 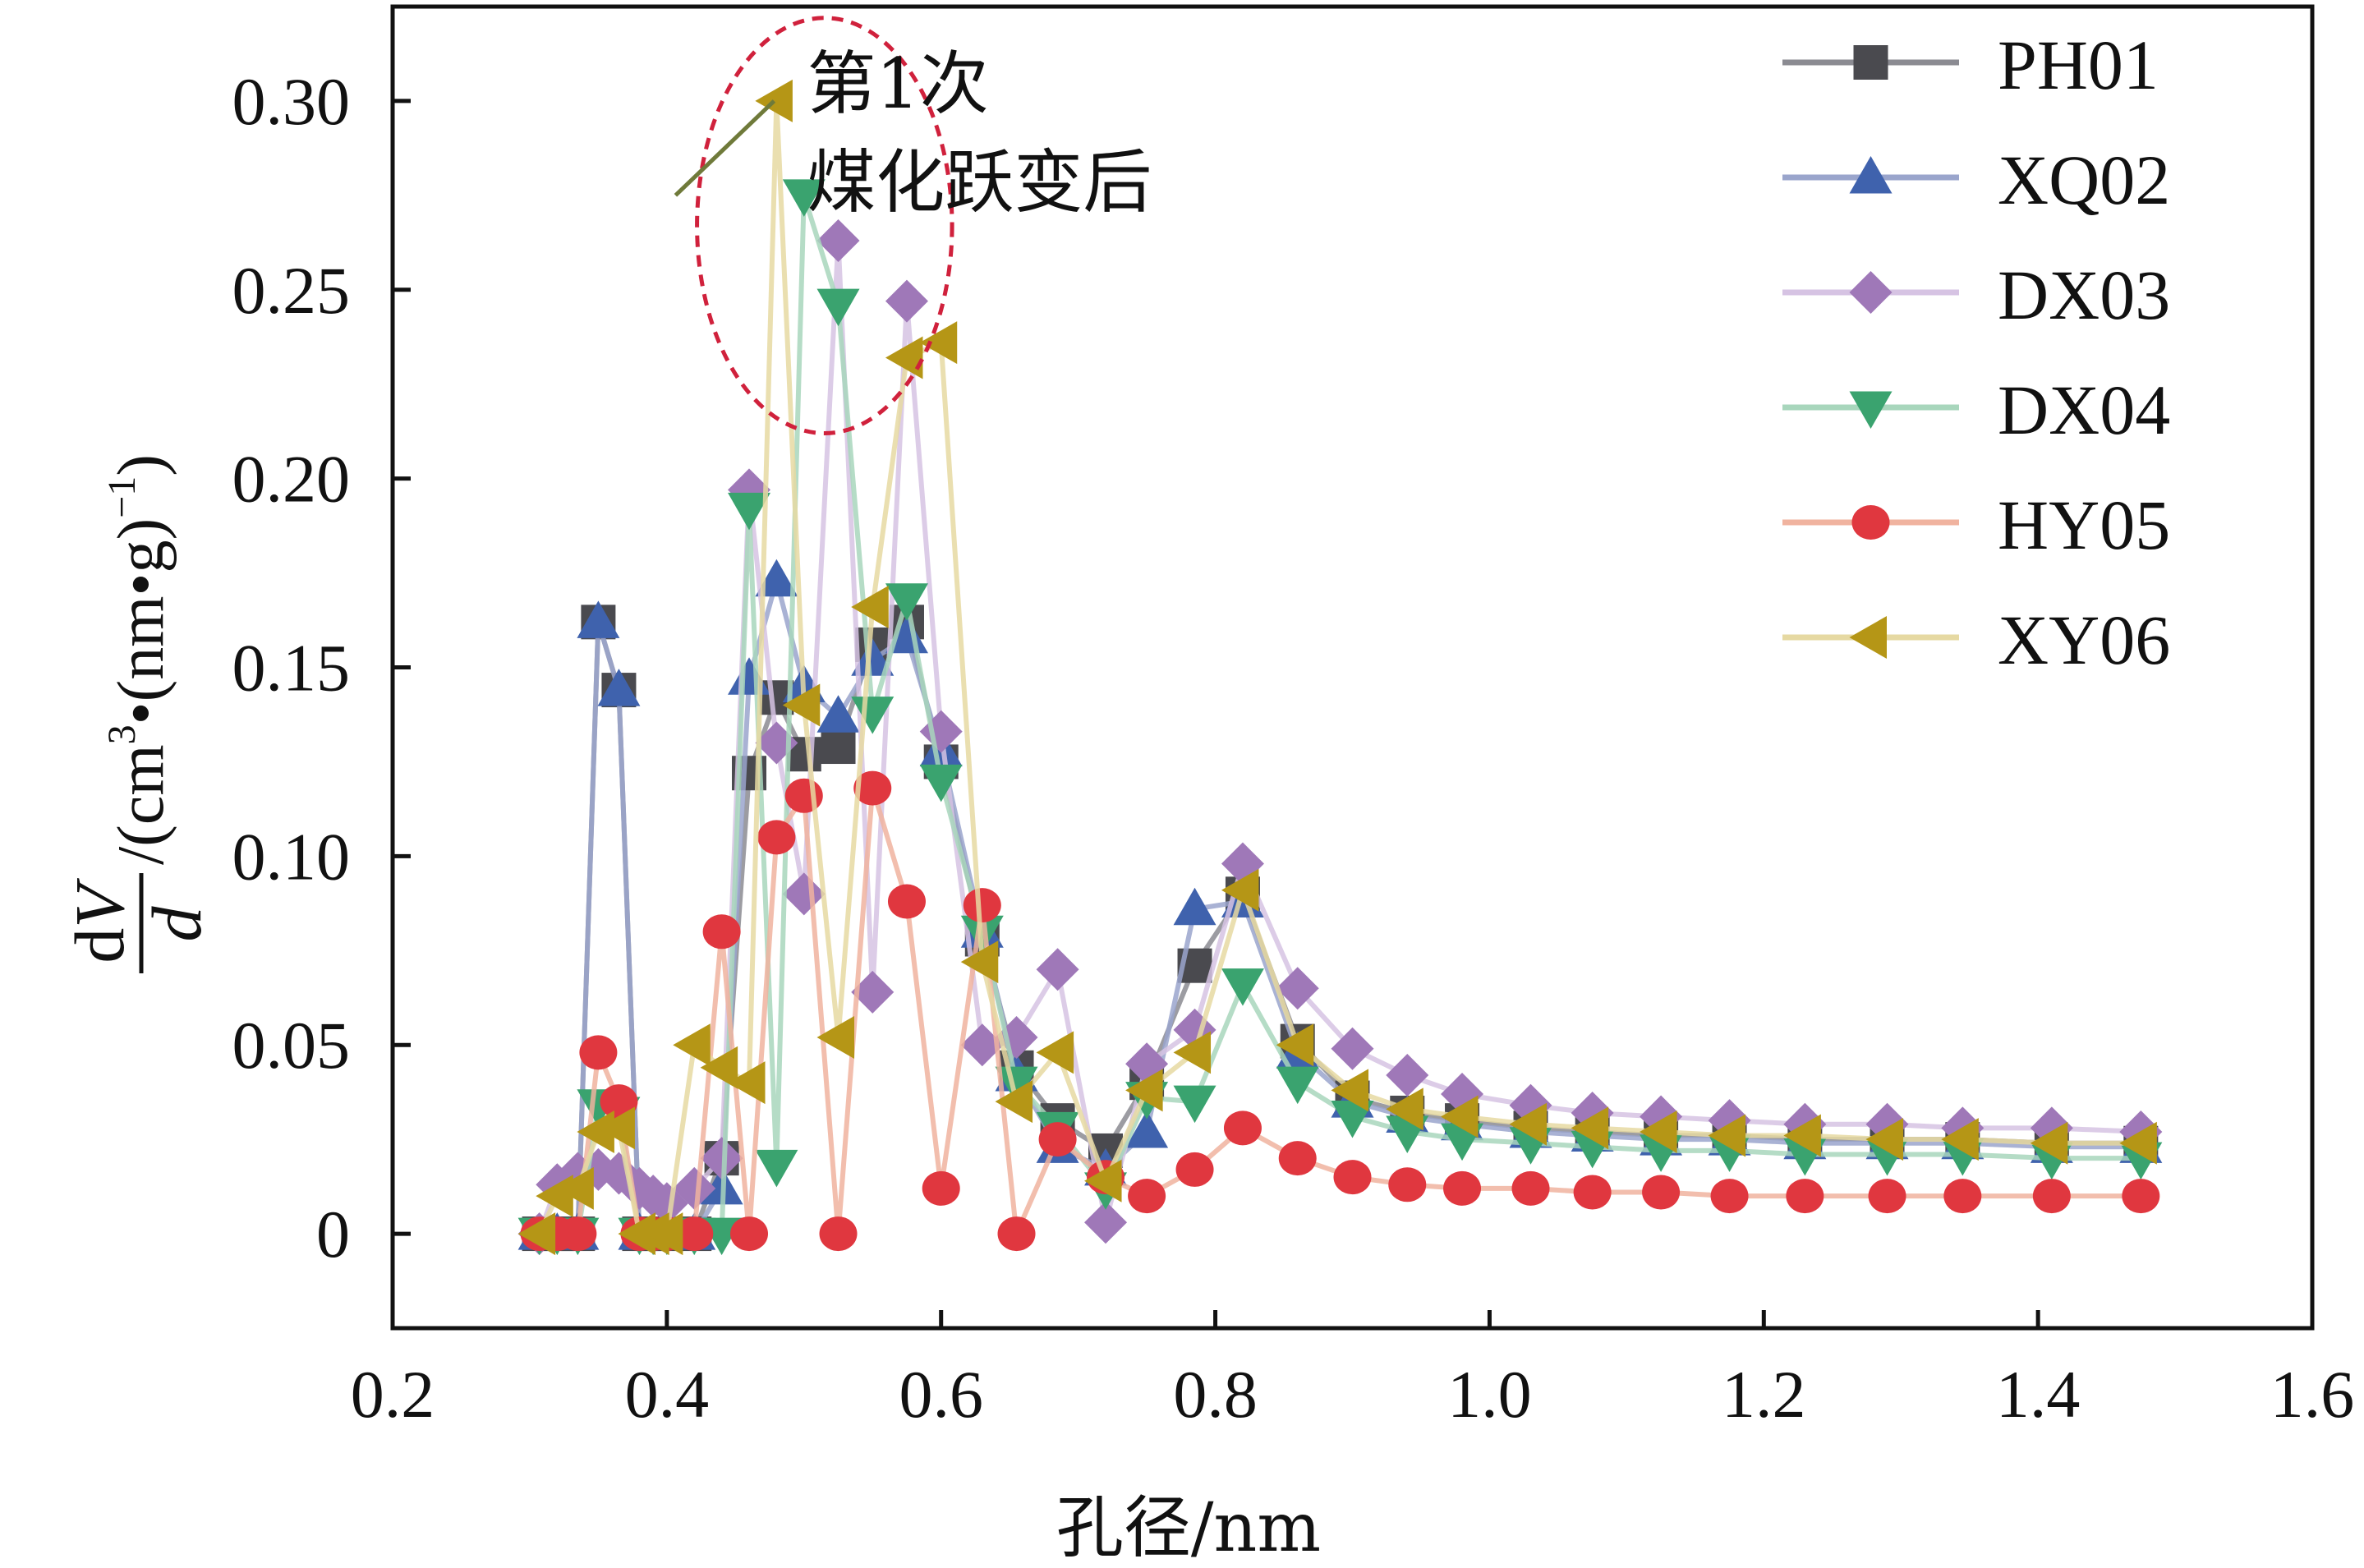 What do you see at coordinates (1490, 1394) in the screenshot?
I see `x-tick-label: 1.0` at bounding box center [1490, 1394].